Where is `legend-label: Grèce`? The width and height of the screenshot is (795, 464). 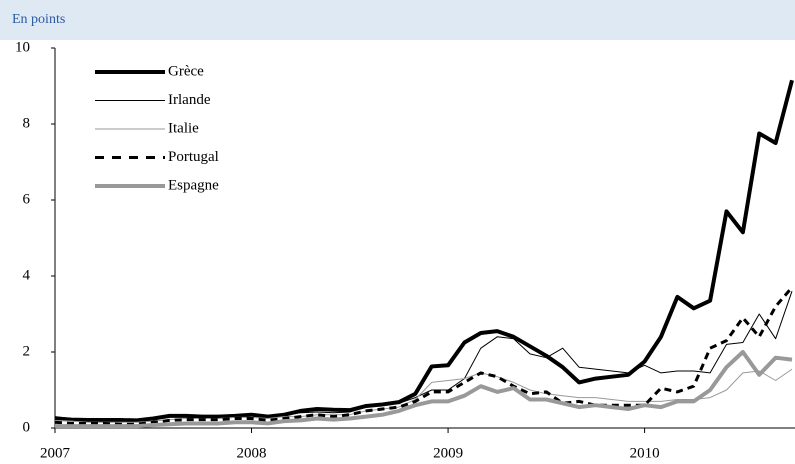 legend-label: Grèce is located at coordinates (186, 71).